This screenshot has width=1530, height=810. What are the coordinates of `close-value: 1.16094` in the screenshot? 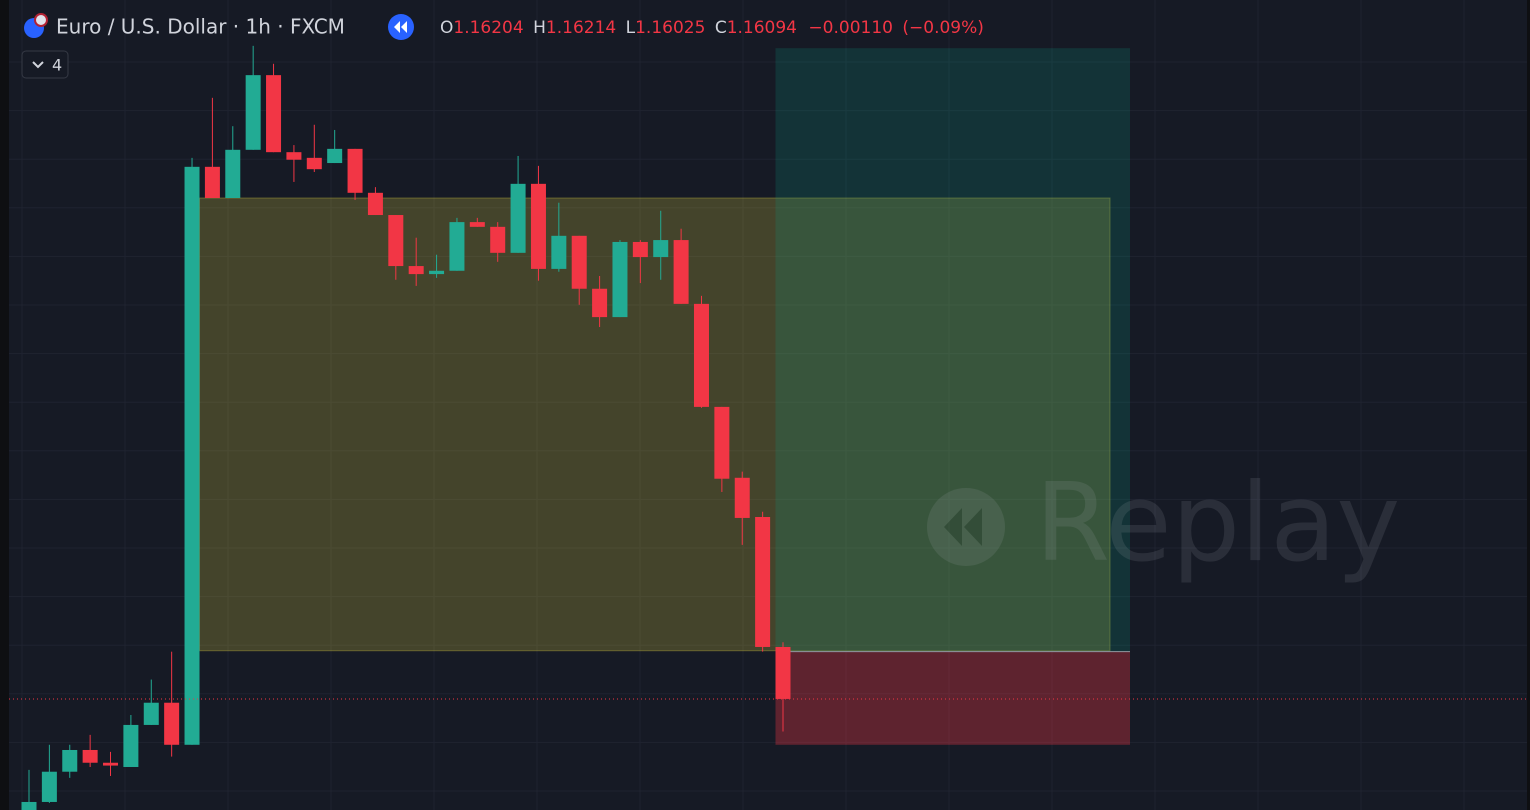 It's located at (762, 28).